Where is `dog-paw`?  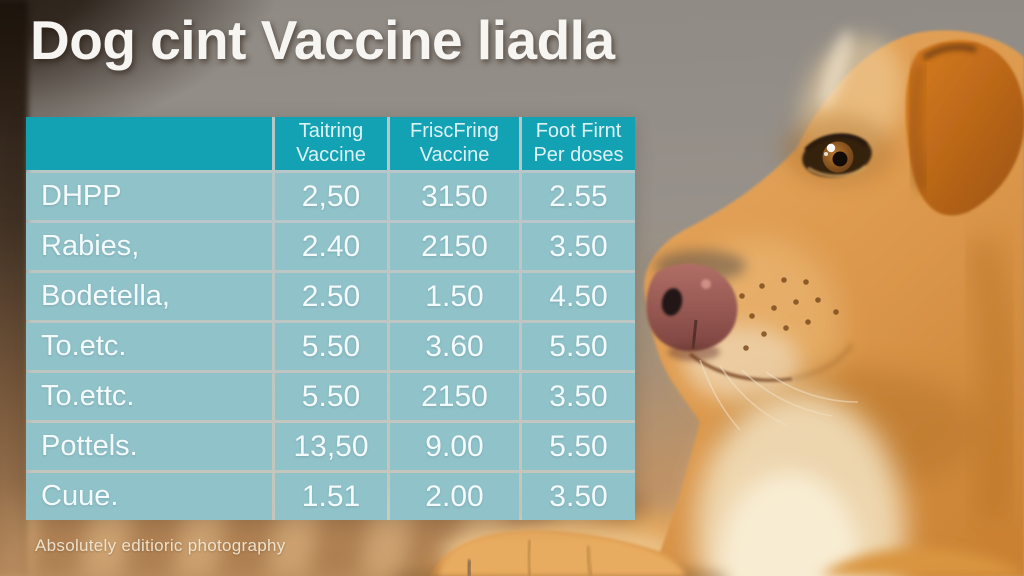 dog-paw is located at coordinates (707, 553).